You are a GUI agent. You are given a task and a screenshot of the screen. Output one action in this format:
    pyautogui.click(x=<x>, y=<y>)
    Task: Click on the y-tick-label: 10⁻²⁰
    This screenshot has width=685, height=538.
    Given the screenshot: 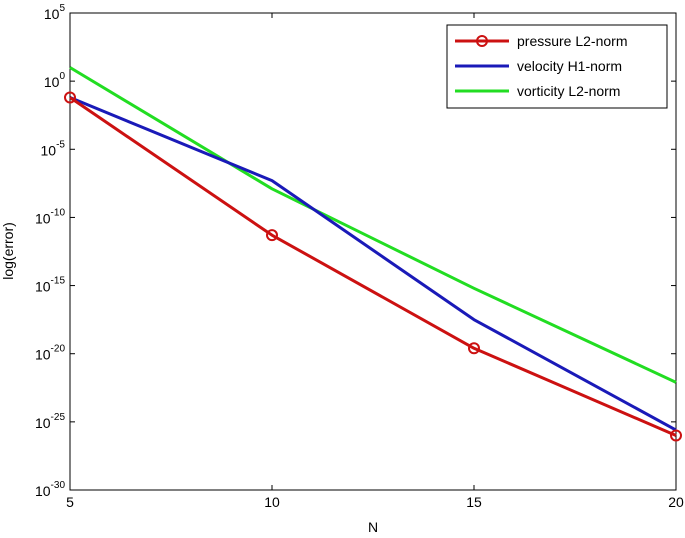 What is the action you would take?
    pyautogui.click(x=50, y=353)
    